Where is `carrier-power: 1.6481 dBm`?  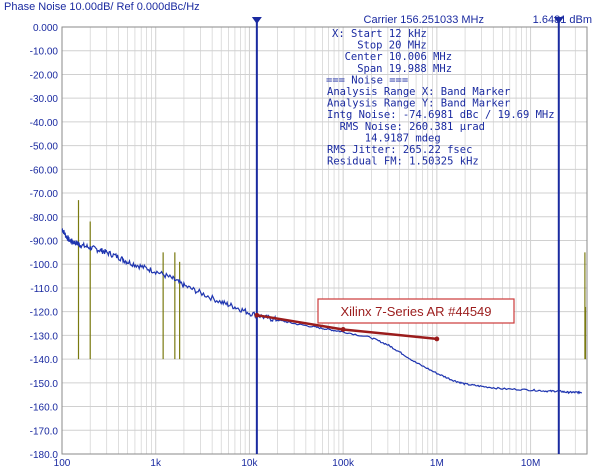
carrier-power: 1.6481 dBm is located at coordinates (562, 20).